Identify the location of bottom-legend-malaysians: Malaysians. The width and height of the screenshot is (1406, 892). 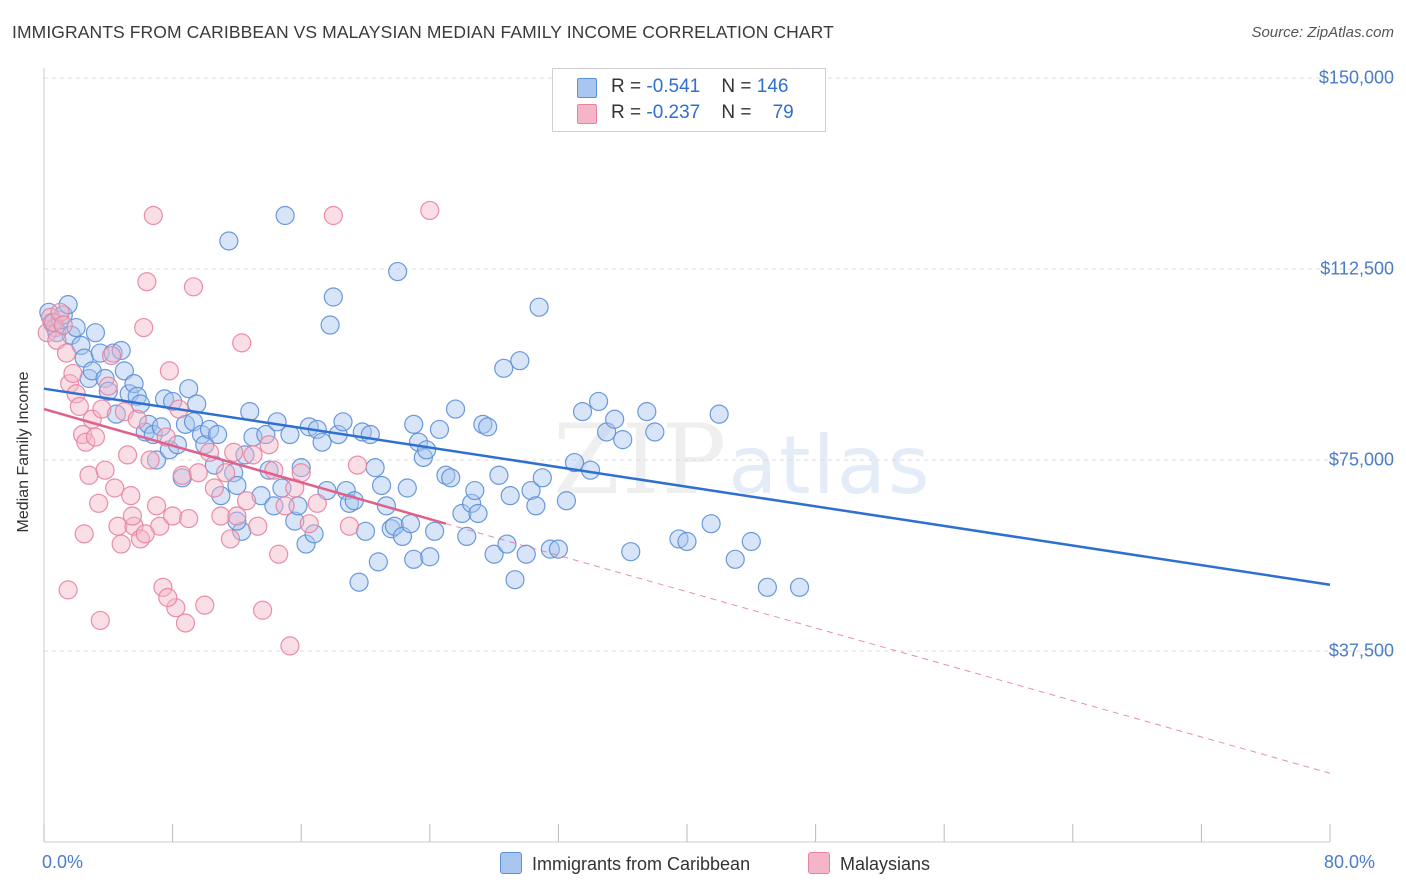
(869, 863).